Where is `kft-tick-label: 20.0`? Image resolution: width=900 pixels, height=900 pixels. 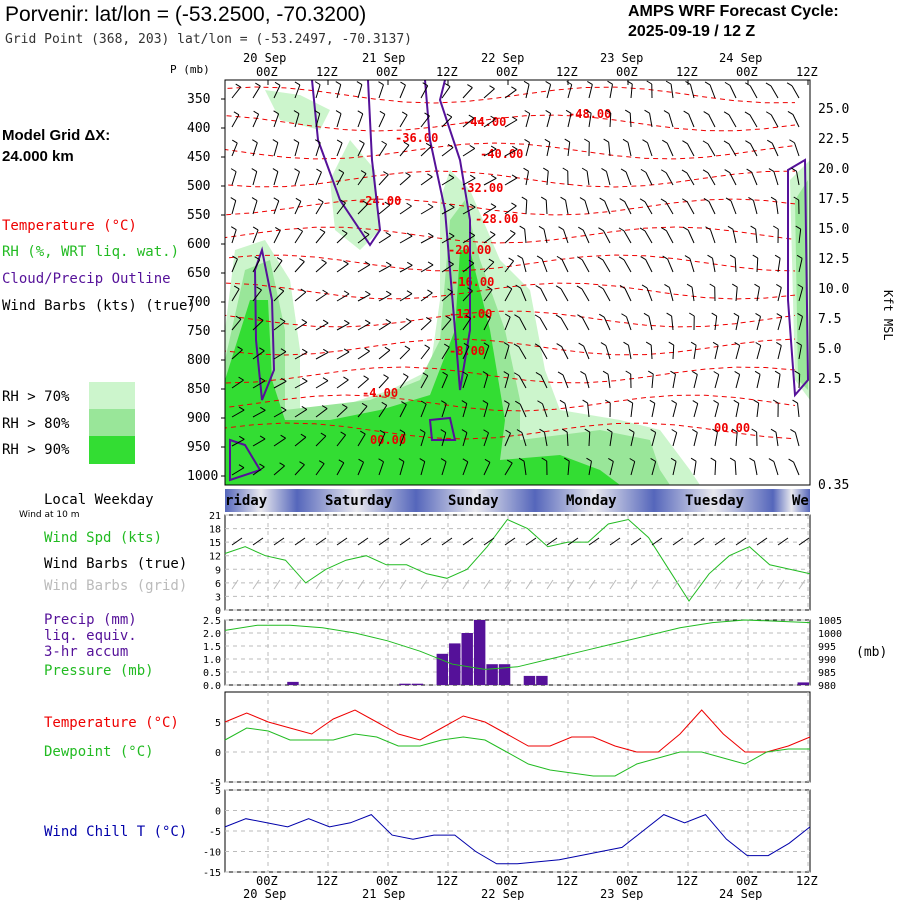
kft-tick-label: 20.0 is located at coordinates (833, 169).